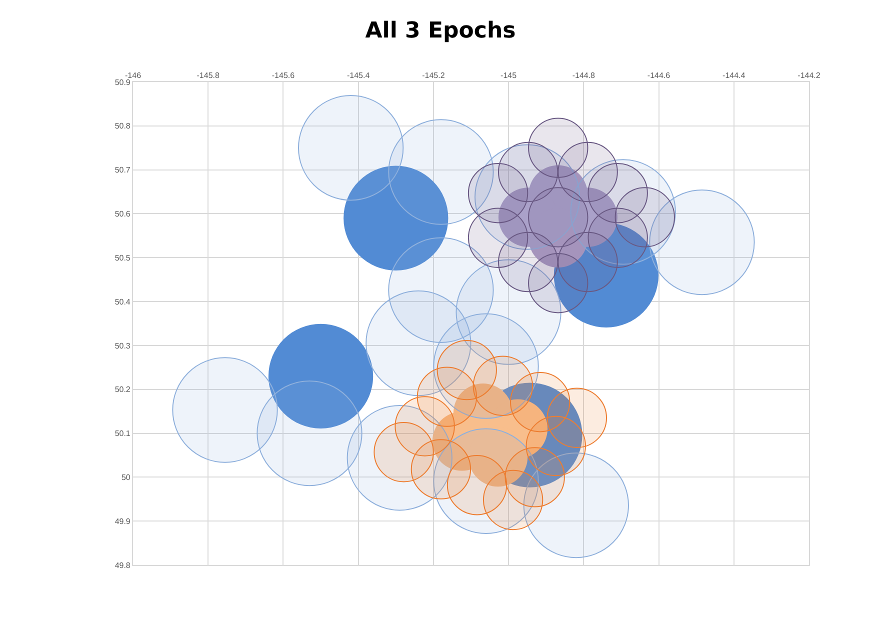 This screenshot has height=631, width=881. Describe the element at coordinates (809, 75) in the screenshot. I see `x-tick-label: -144.2` at that location.